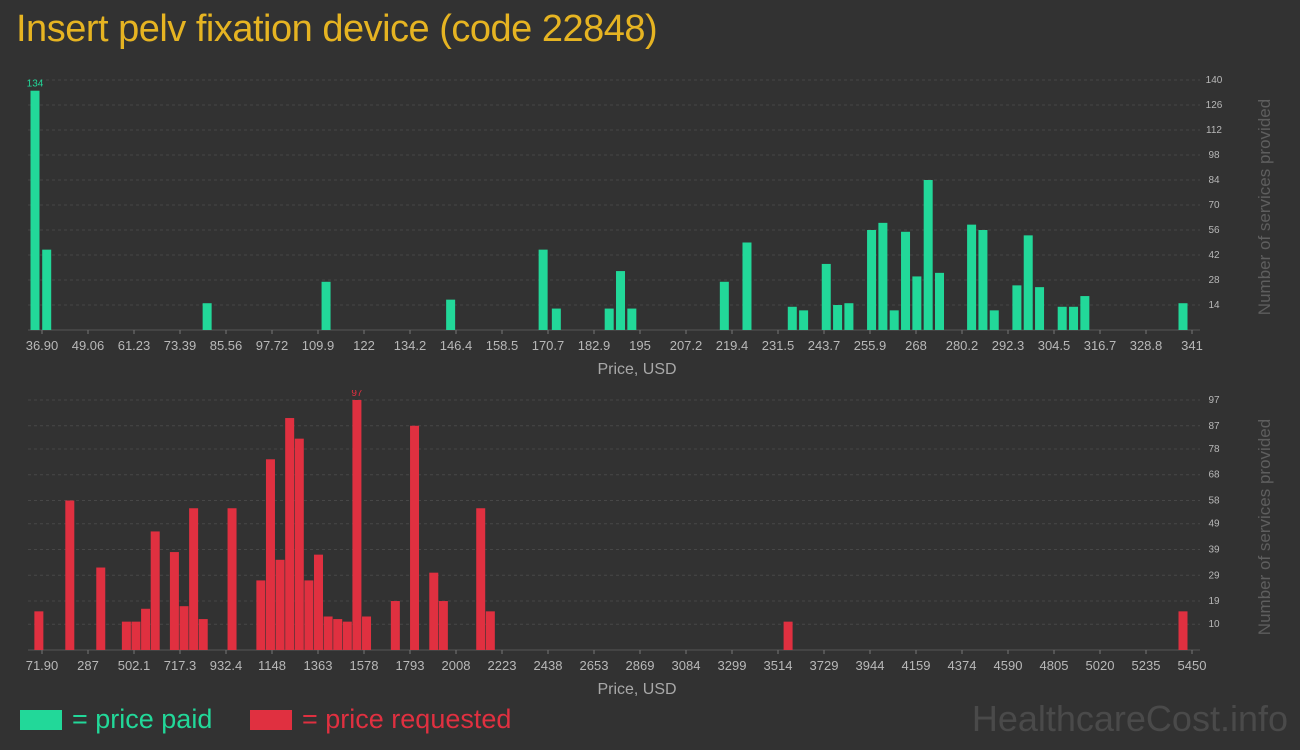  What do you see at coordinates (1008, 345) in the screenshot?
I see `paid-x-tick-label: 292.3` at bounding box center [1008, 345].